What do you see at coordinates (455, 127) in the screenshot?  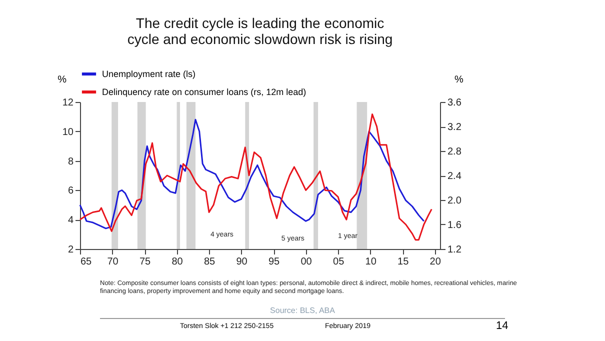 I see `y2-tick-label: 3.2` at bounding box center [455, 127].